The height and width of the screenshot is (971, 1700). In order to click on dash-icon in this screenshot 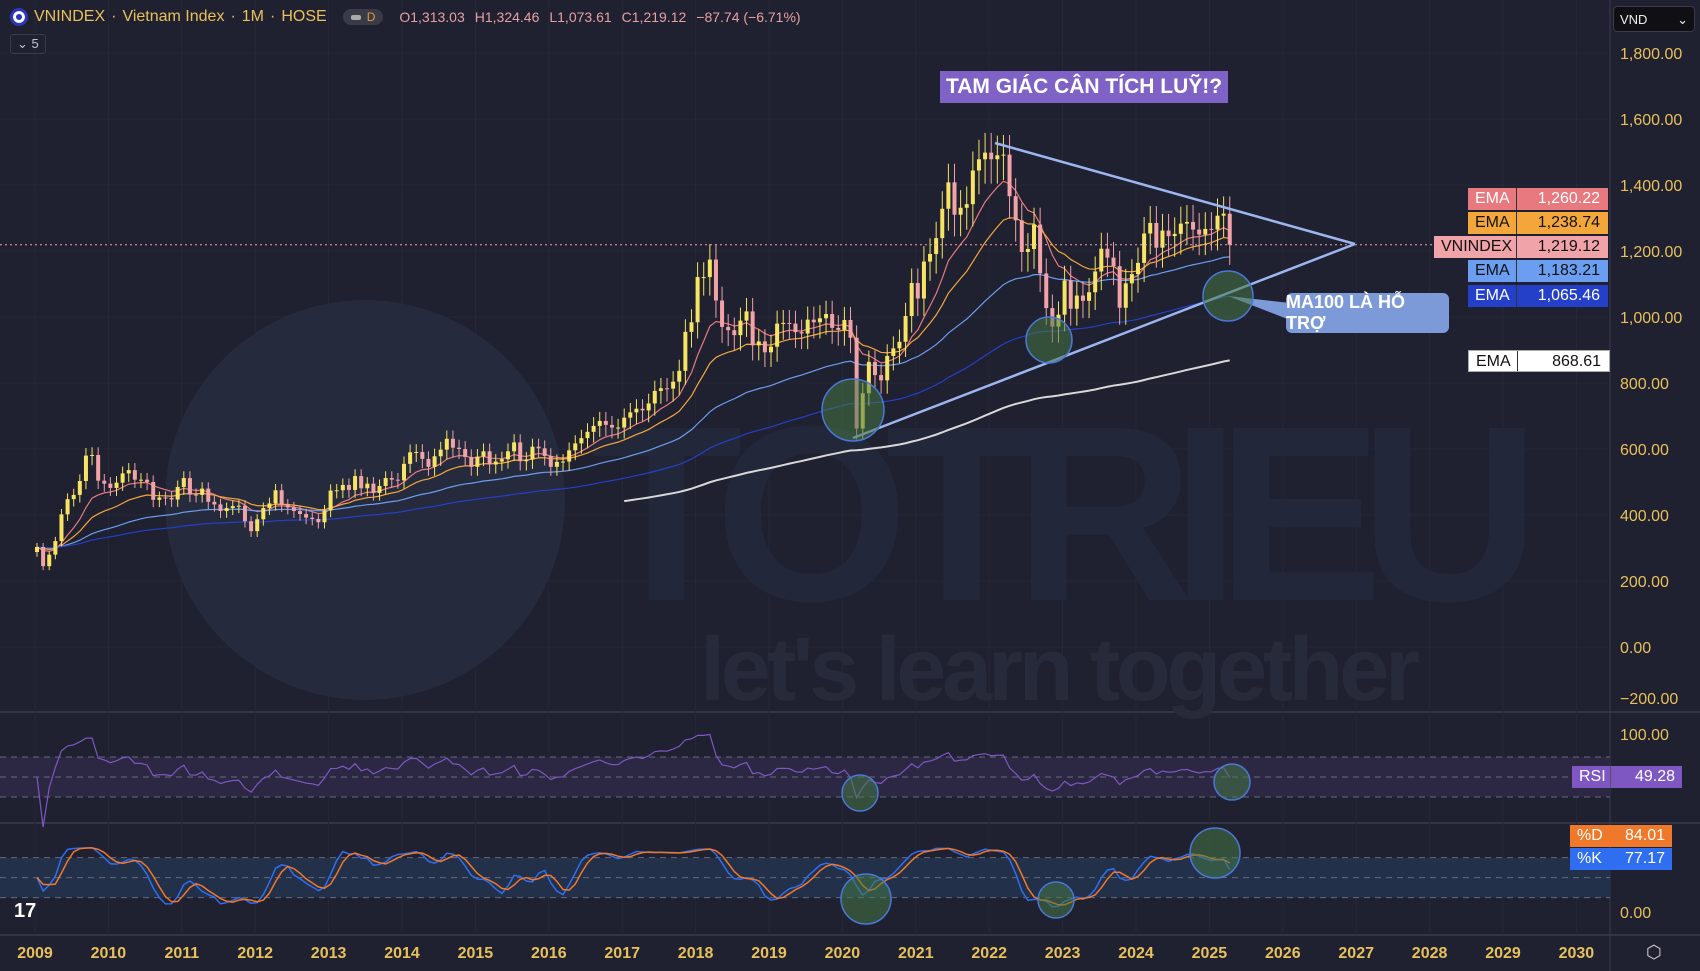, I will do `click(355, 17)`.